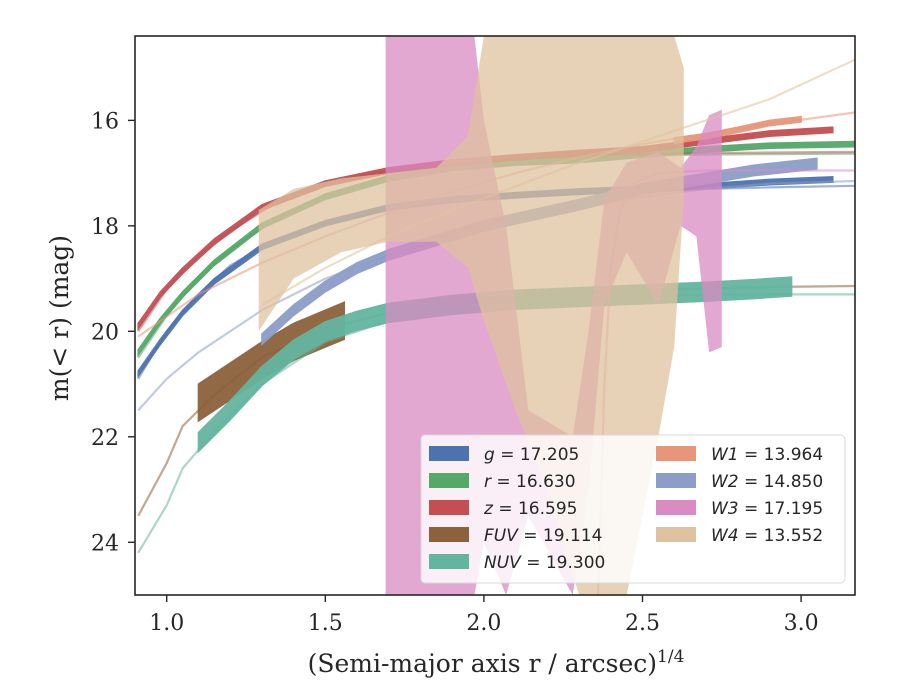  I want to click on y-tick-label: 16, so click(105, 121).